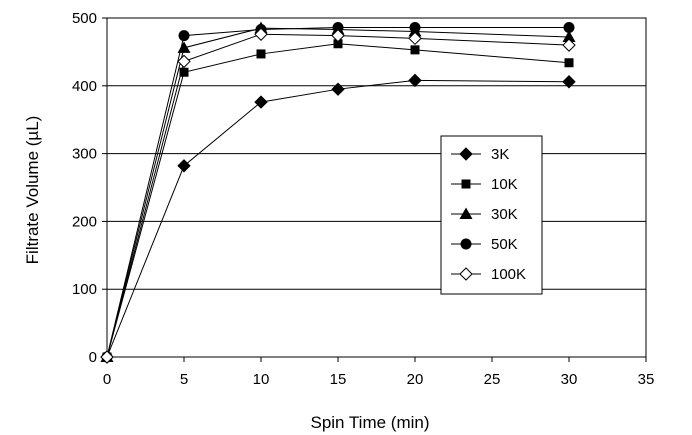 The height and width of the screenshot is (435, 692). What do you see at coordinates (338, 44) in the screenshot?
I see `point-10K-x15` at bounding box center [338, 44].